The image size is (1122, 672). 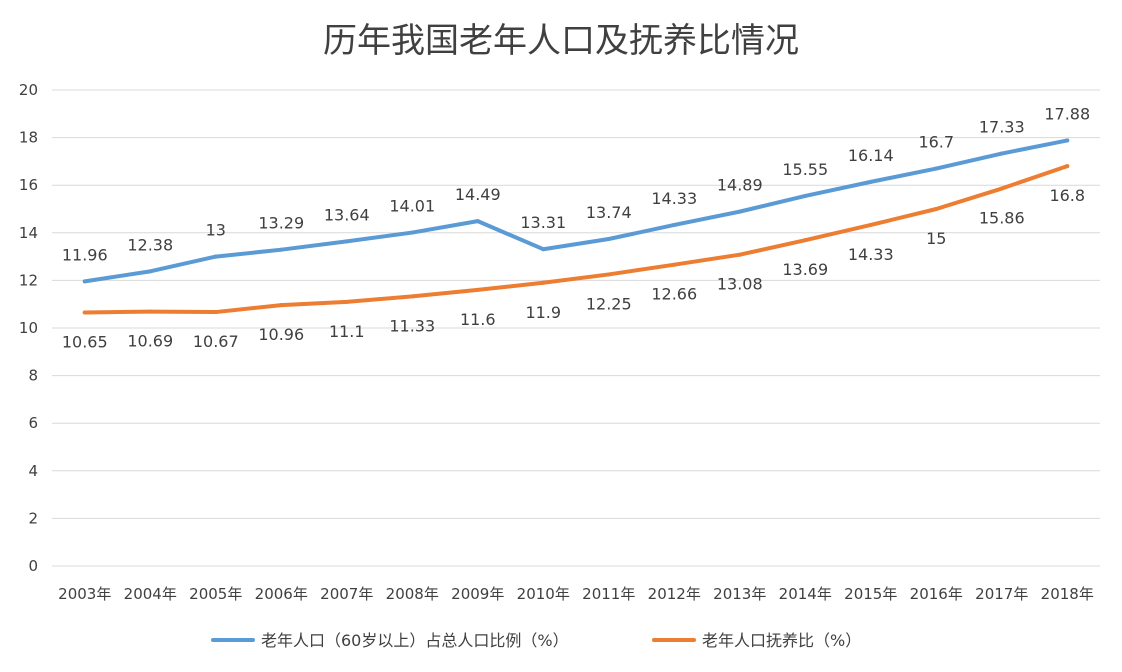 What do you see at coordinates (805, 169) in the screenshot?
I see `data-label: 15.55` at bounding box center [805, 169].